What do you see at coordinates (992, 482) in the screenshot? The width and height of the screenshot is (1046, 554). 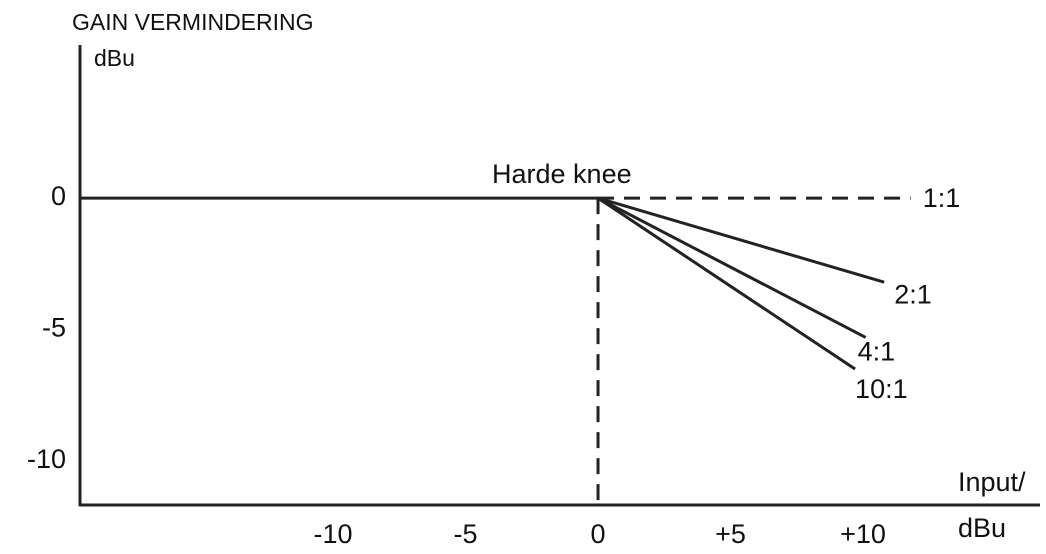 I see `x-axis-label: Input/` at bounding box center [992, 482].